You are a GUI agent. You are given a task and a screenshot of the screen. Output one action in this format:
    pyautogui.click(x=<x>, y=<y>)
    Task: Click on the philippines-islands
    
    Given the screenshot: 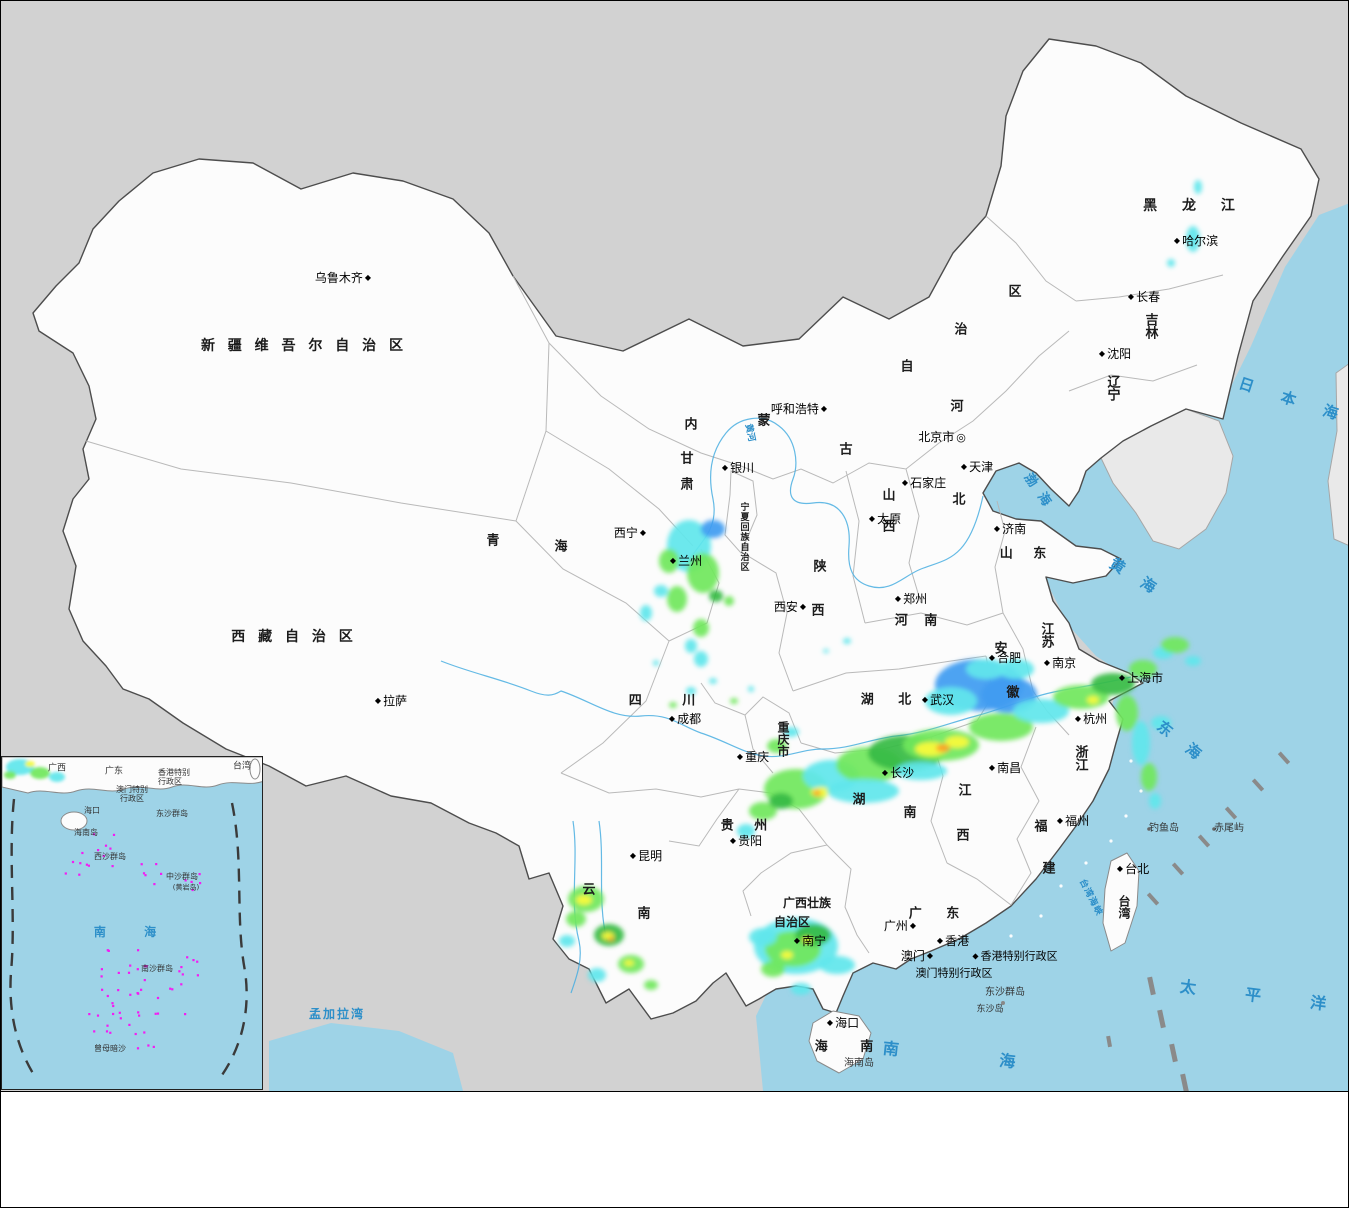 What is the action you would take?
    pyautogui.click(x=1147, y=1033)
    